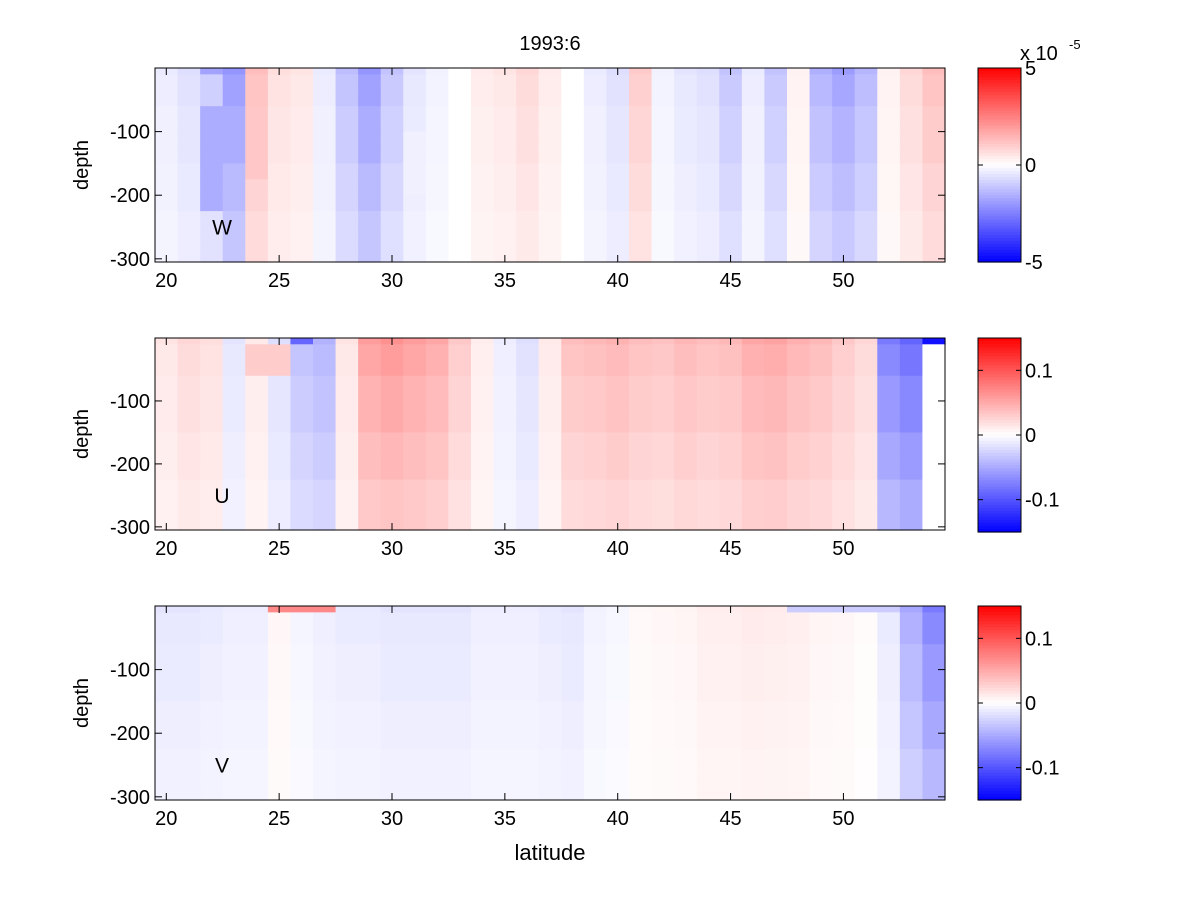 This screenshot has height=900, width=1200. I want to click on y-tick-label: -200, so click(130, 196).